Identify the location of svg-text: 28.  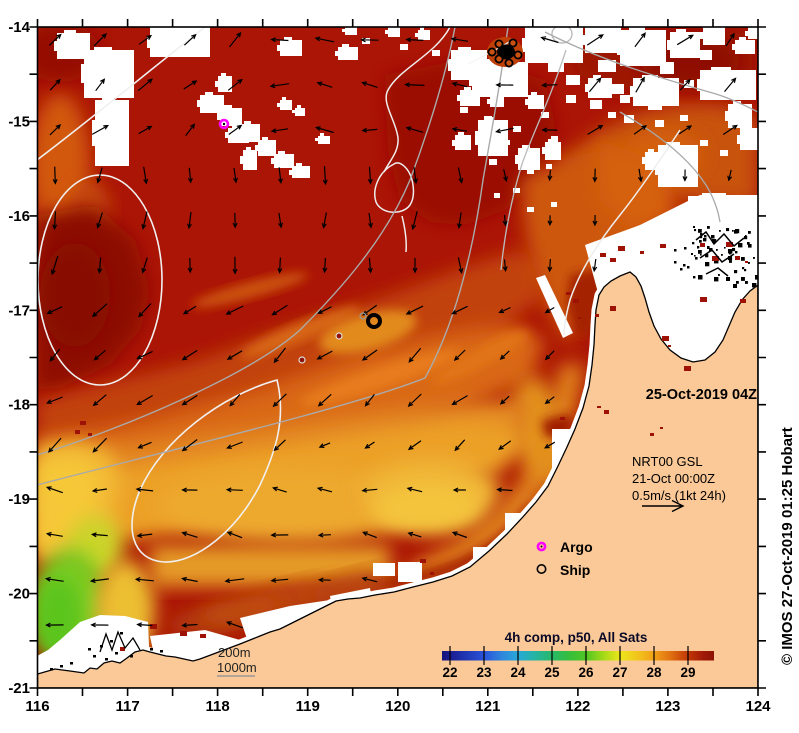
(654, 672).